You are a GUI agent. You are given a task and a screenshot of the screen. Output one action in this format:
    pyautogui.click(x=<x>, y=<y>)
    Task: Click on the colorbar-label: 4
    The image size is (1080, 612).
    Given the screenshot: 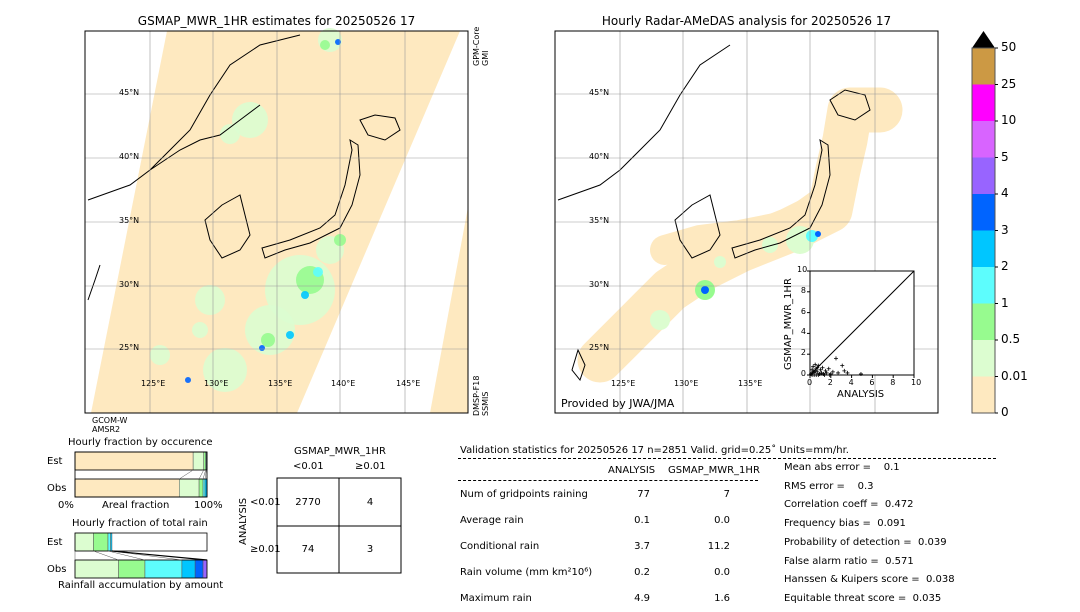 What is the action you would take?
    pyautogui.click(x=1005, y=193)
    